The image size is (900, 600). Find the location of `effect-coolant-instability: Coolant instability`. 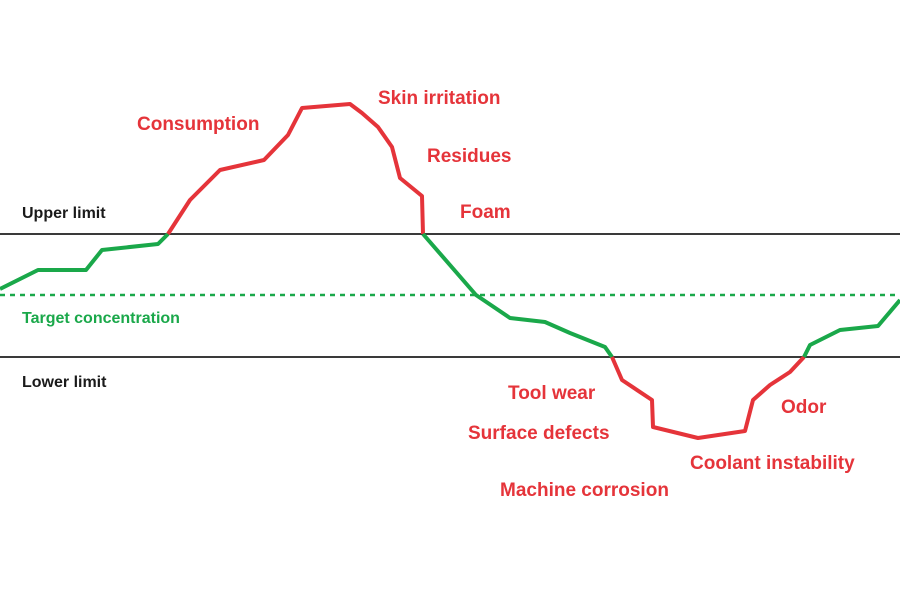

effect-coolant-instability: Coolant instability is located at coordinates (772, 463).